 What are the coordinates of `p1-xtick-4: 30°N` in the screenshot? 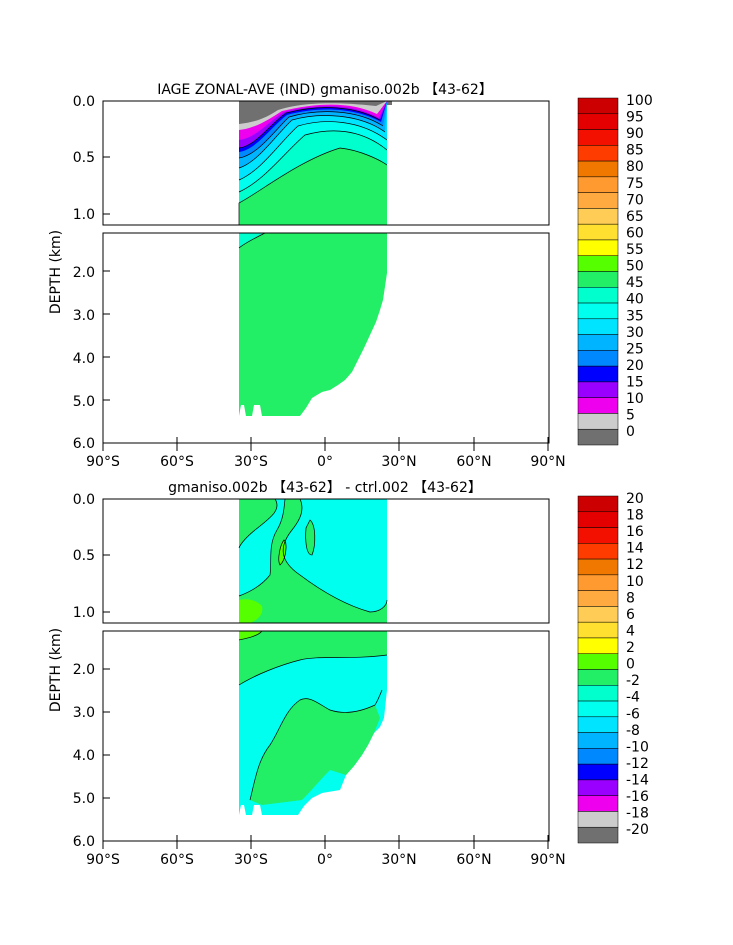 It's located at (398, 462).